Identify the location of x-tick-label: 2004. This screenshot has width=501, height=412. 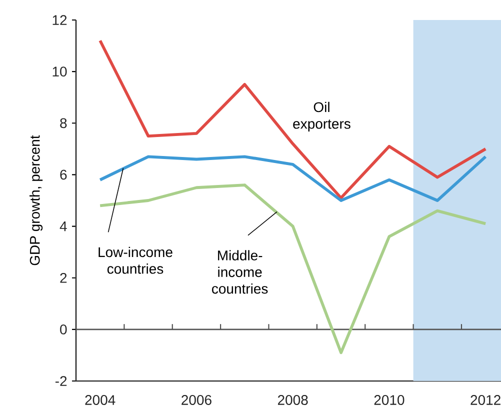
(100, 400).